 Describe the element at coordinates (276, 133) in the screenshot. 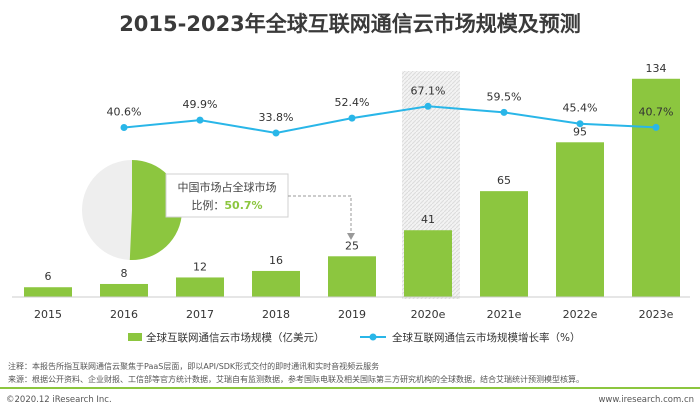

I see `rate-point-2018` at that location.